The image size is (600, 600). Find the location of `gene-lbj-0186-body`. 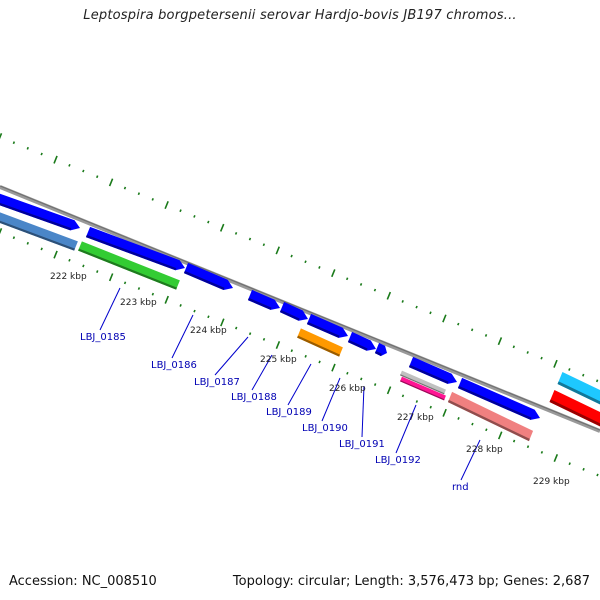

gene-lbj-0186-body is located at coordinates (208, 276).